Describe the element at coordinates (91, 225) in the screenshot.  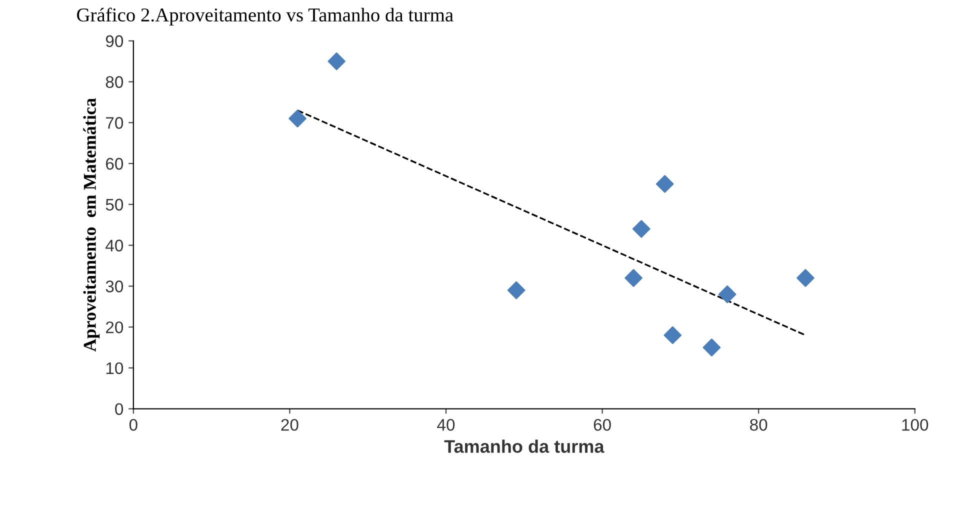
I see `y-axis-title: Aproveitamento em Matemática` at that location.